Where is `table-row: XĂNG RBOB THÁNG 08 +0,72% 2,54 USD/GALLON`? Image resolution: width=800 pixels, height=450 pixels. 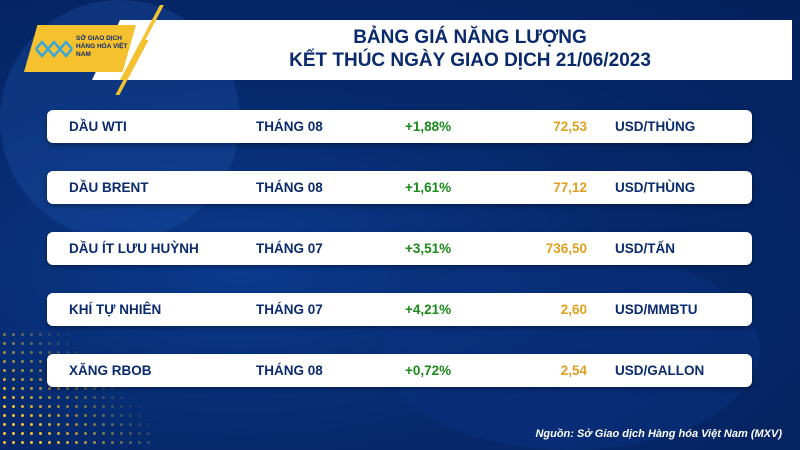
table-row: XĂNG RBOB THÁNG 08 +0,72% 2,54 USD/GALLON is located at coordinates (399, 370).